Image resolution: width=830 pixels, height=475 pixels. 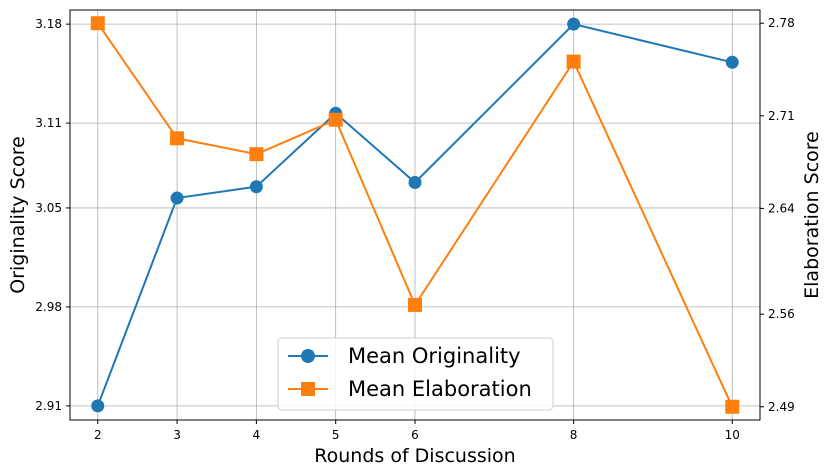 I want to click on x-tick-label: 10, so click(x=732, y=435).